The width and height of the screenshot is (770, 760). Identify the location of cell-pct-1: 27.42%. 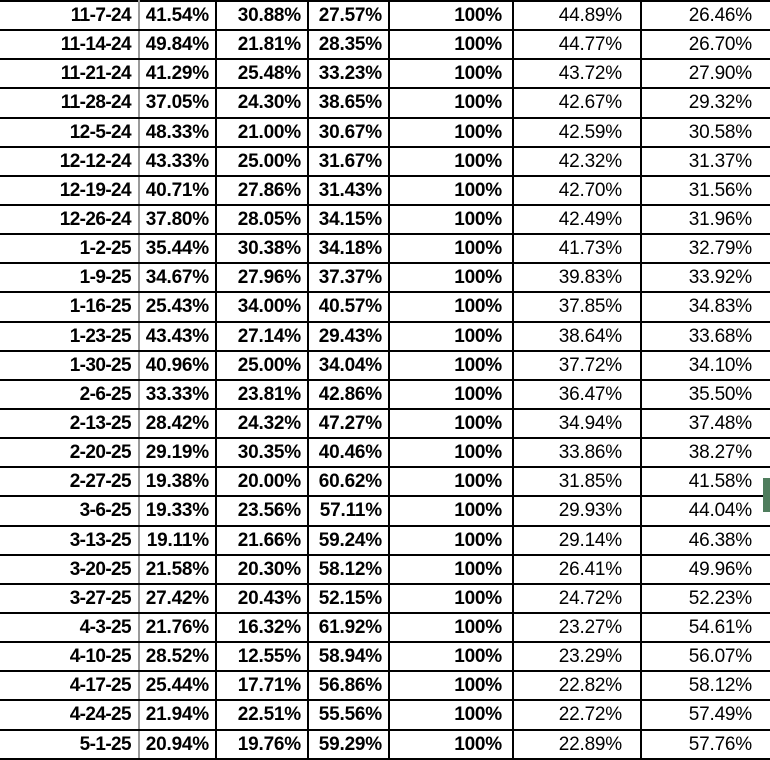
(177, 598).